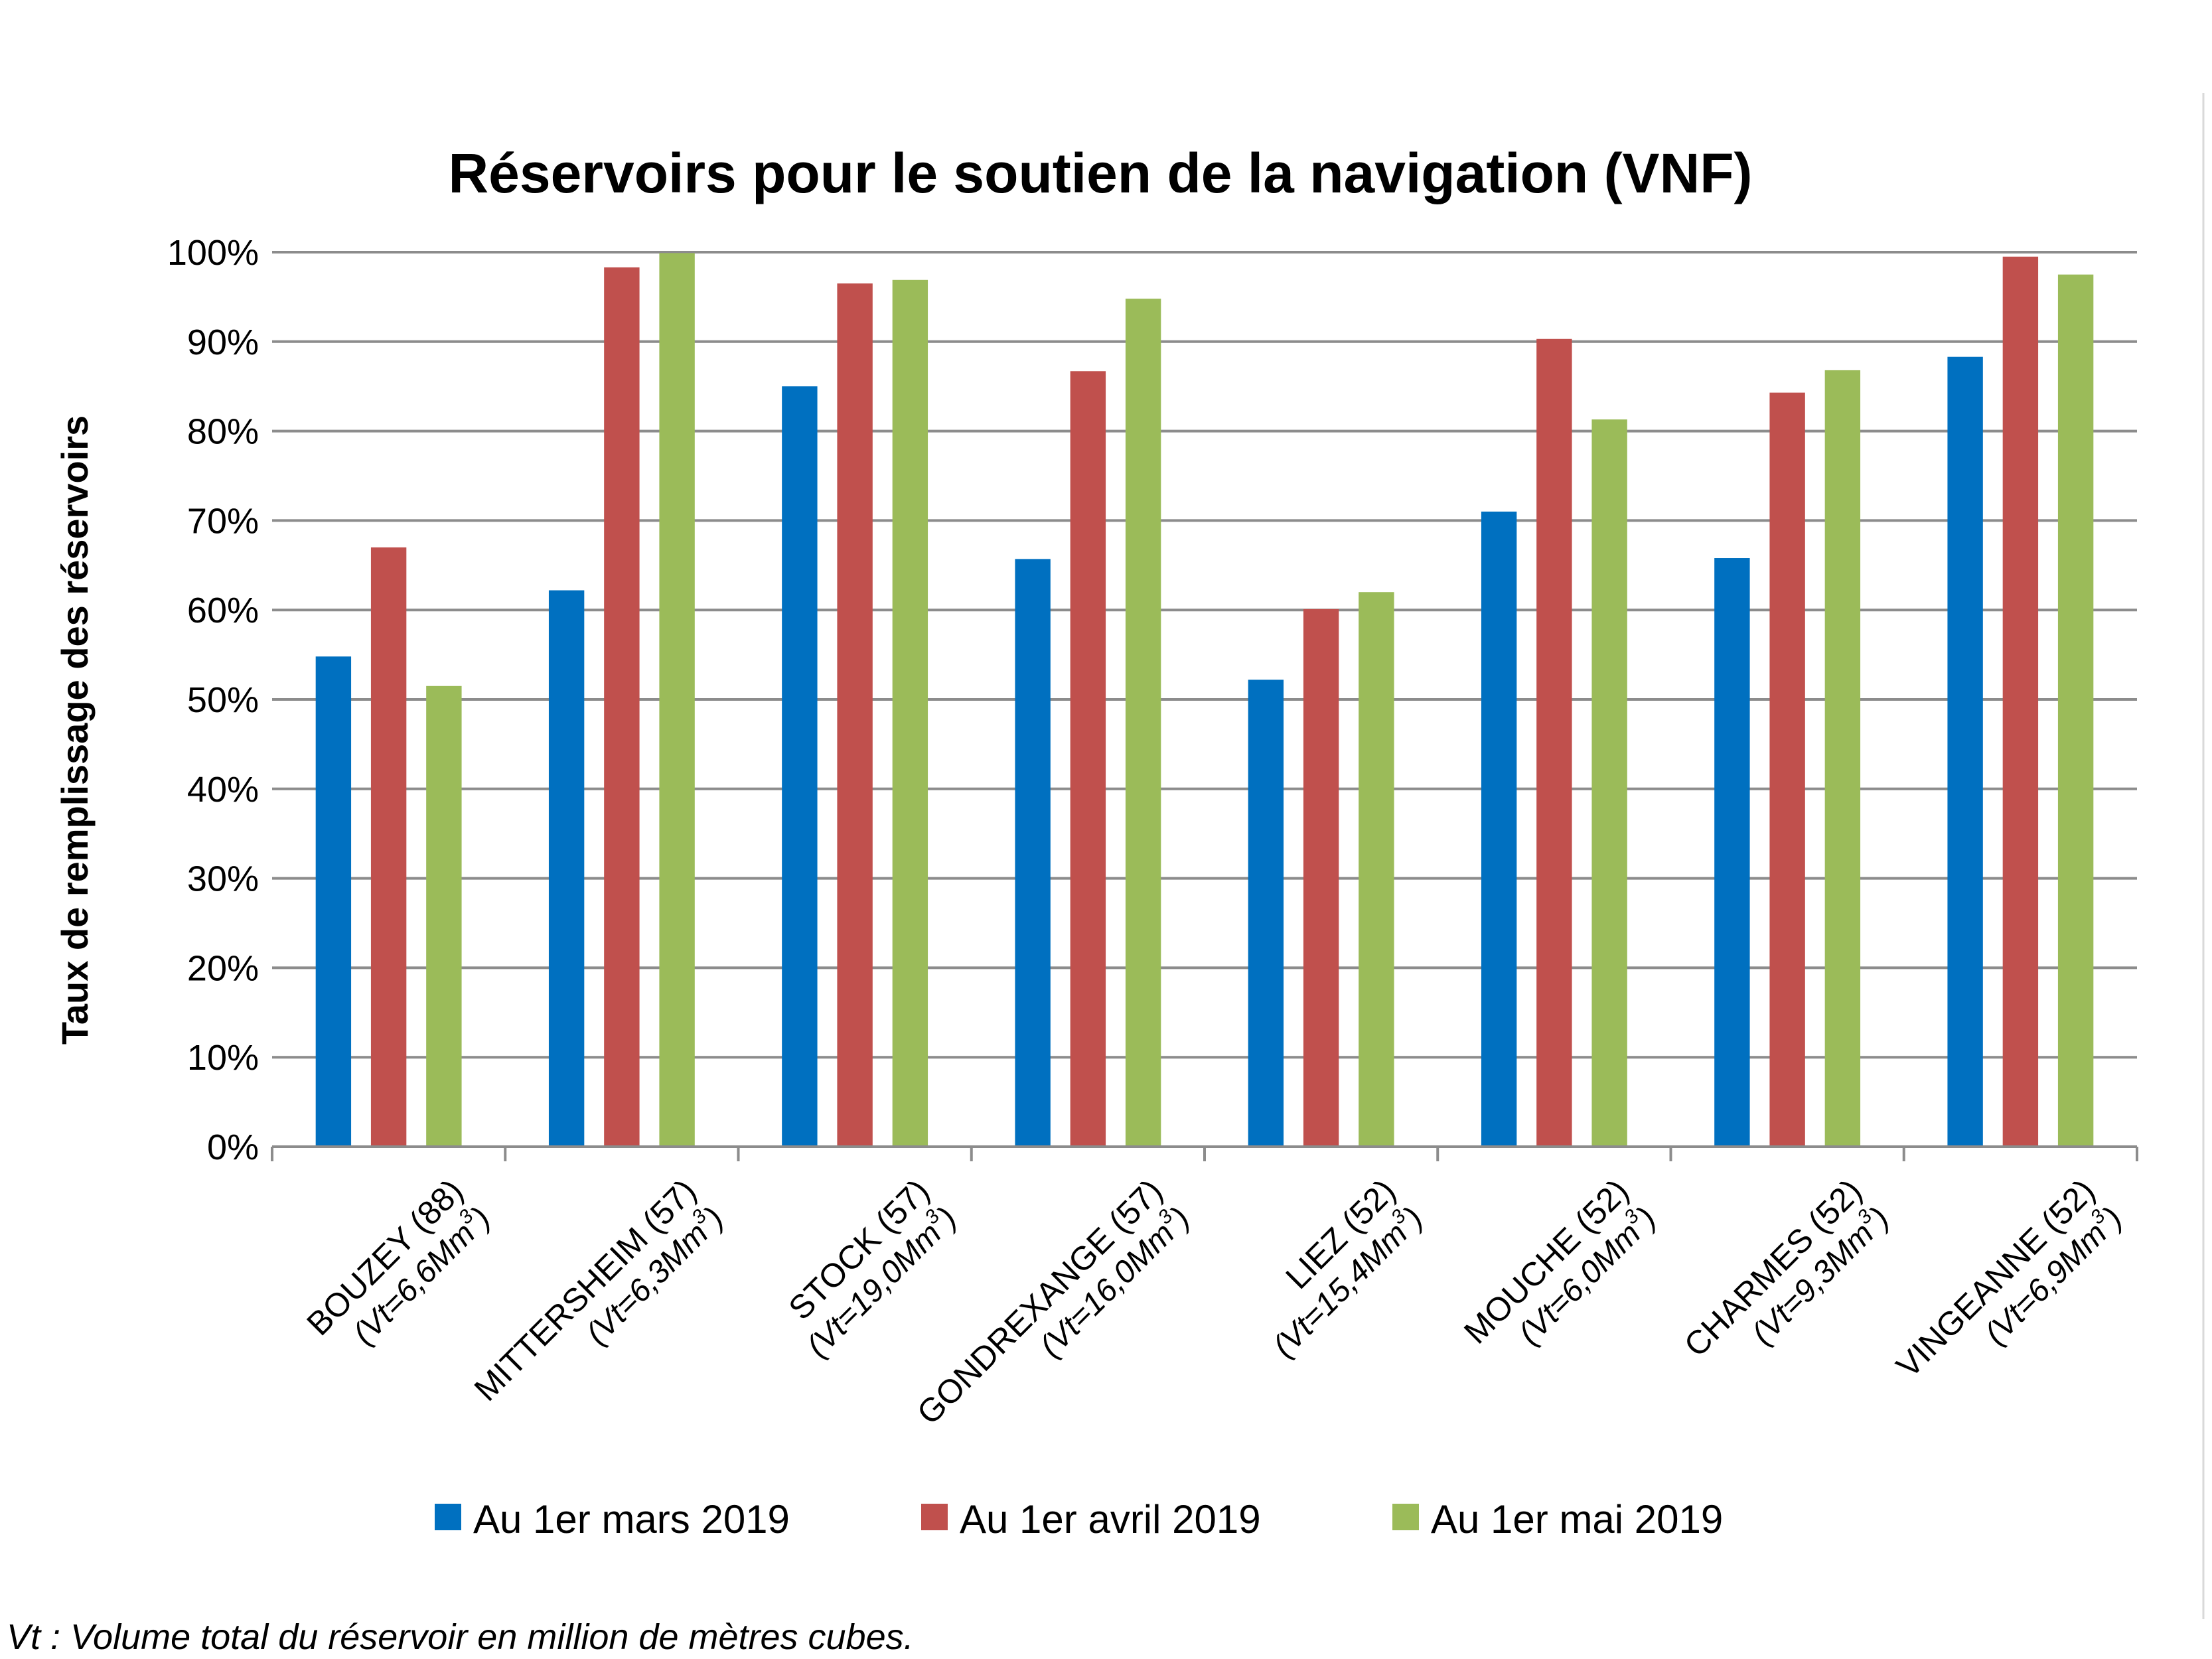  What do you see at coordinates (223, 432) in the screenshot?
I see `y-tick-label: 80%` at bounding box center [223, 432].